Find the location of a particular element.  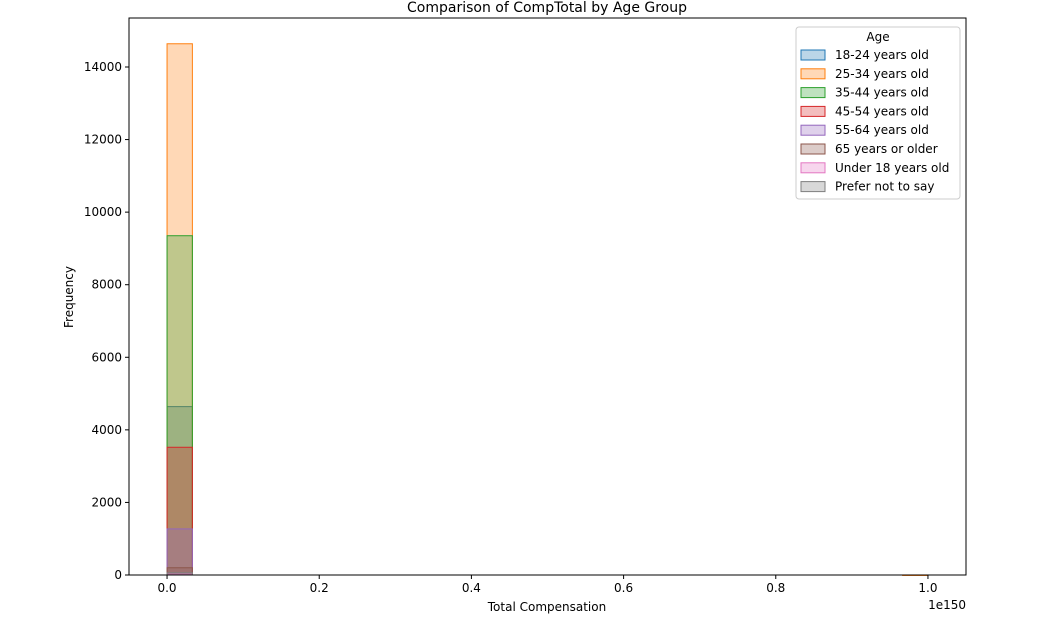

legend-label: Under 18 years old is located at coordinates (892, 168).